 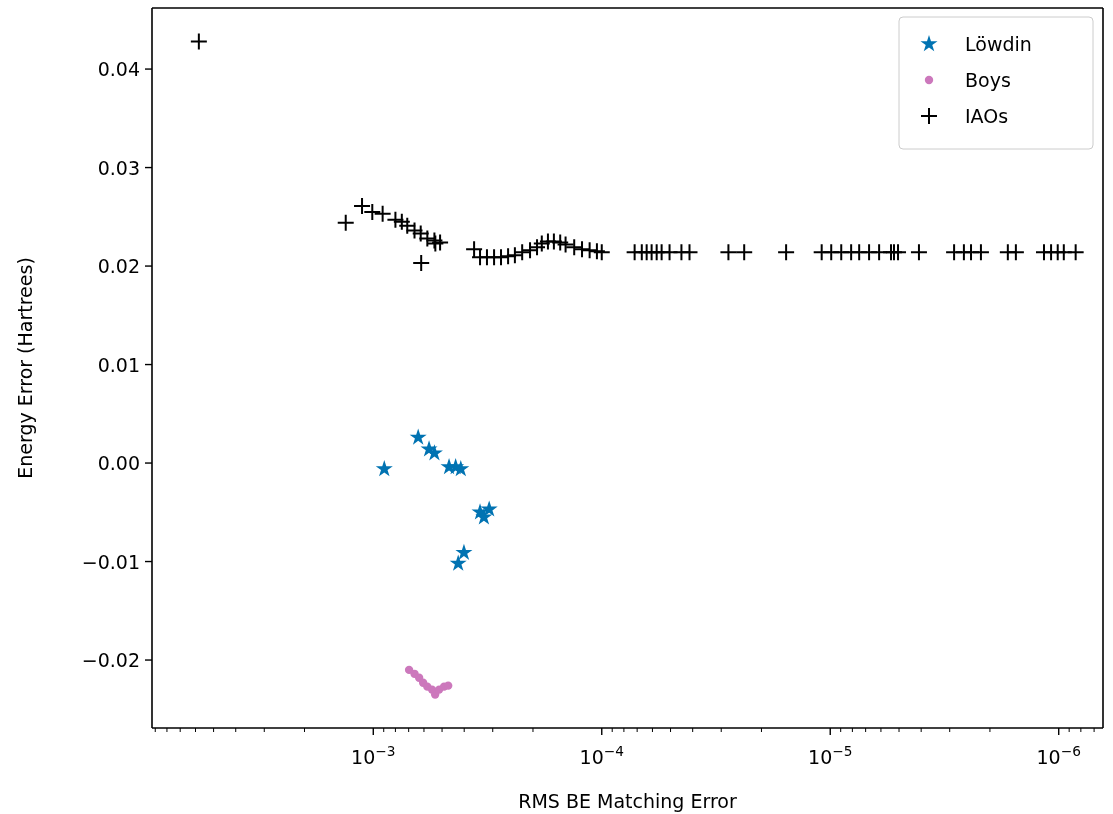 I want to click on x-tick-label: 10$^{−5}$, so click(x=830, y=755).